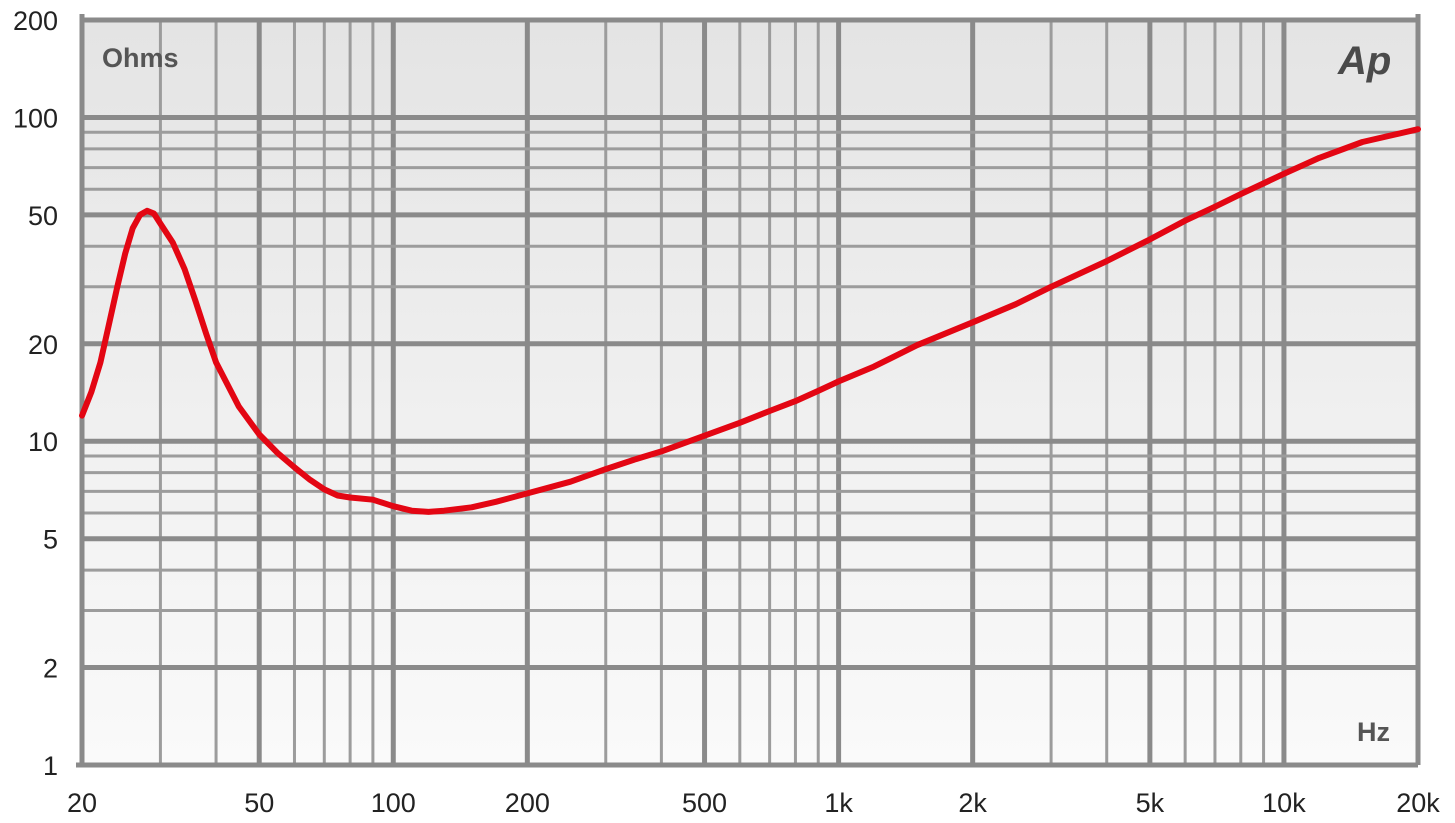 The height and width of the screenshot is (823, 1455). What do you see at coordinates (259, 803) in the screenshot?
I see `x-tick-label: 50` at bounding box center [259, 803].